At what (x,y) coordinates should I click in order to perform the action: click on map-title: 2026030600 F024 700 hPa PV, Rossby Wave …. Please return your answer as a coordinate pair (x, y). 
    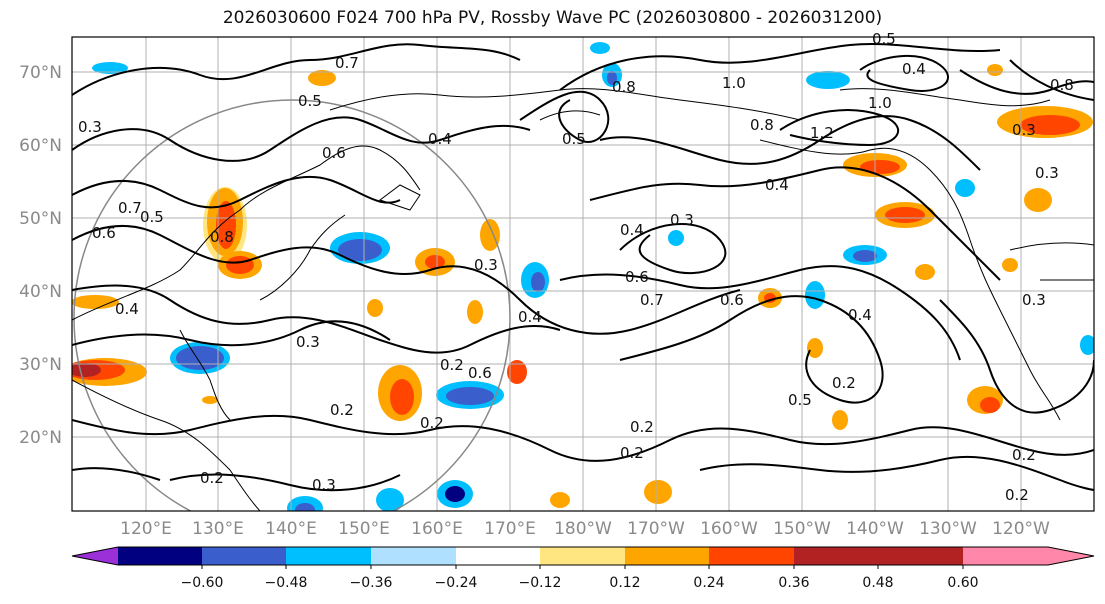
    Looking at the image, I should click on (552, 18).